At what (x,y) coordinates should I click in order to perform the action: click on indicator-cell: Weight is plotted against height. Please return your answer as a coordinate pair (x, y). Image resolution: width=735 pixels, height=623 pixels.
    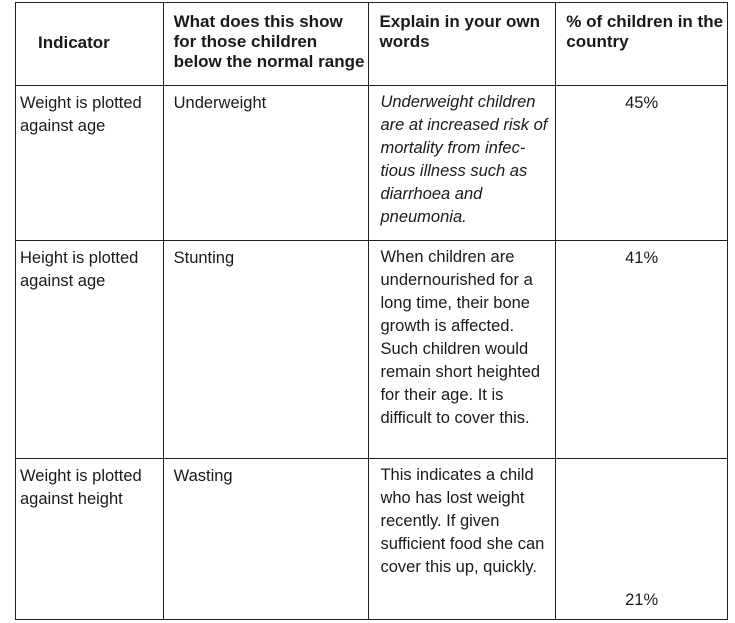
    Looking at the image, I should click on (89, 539).